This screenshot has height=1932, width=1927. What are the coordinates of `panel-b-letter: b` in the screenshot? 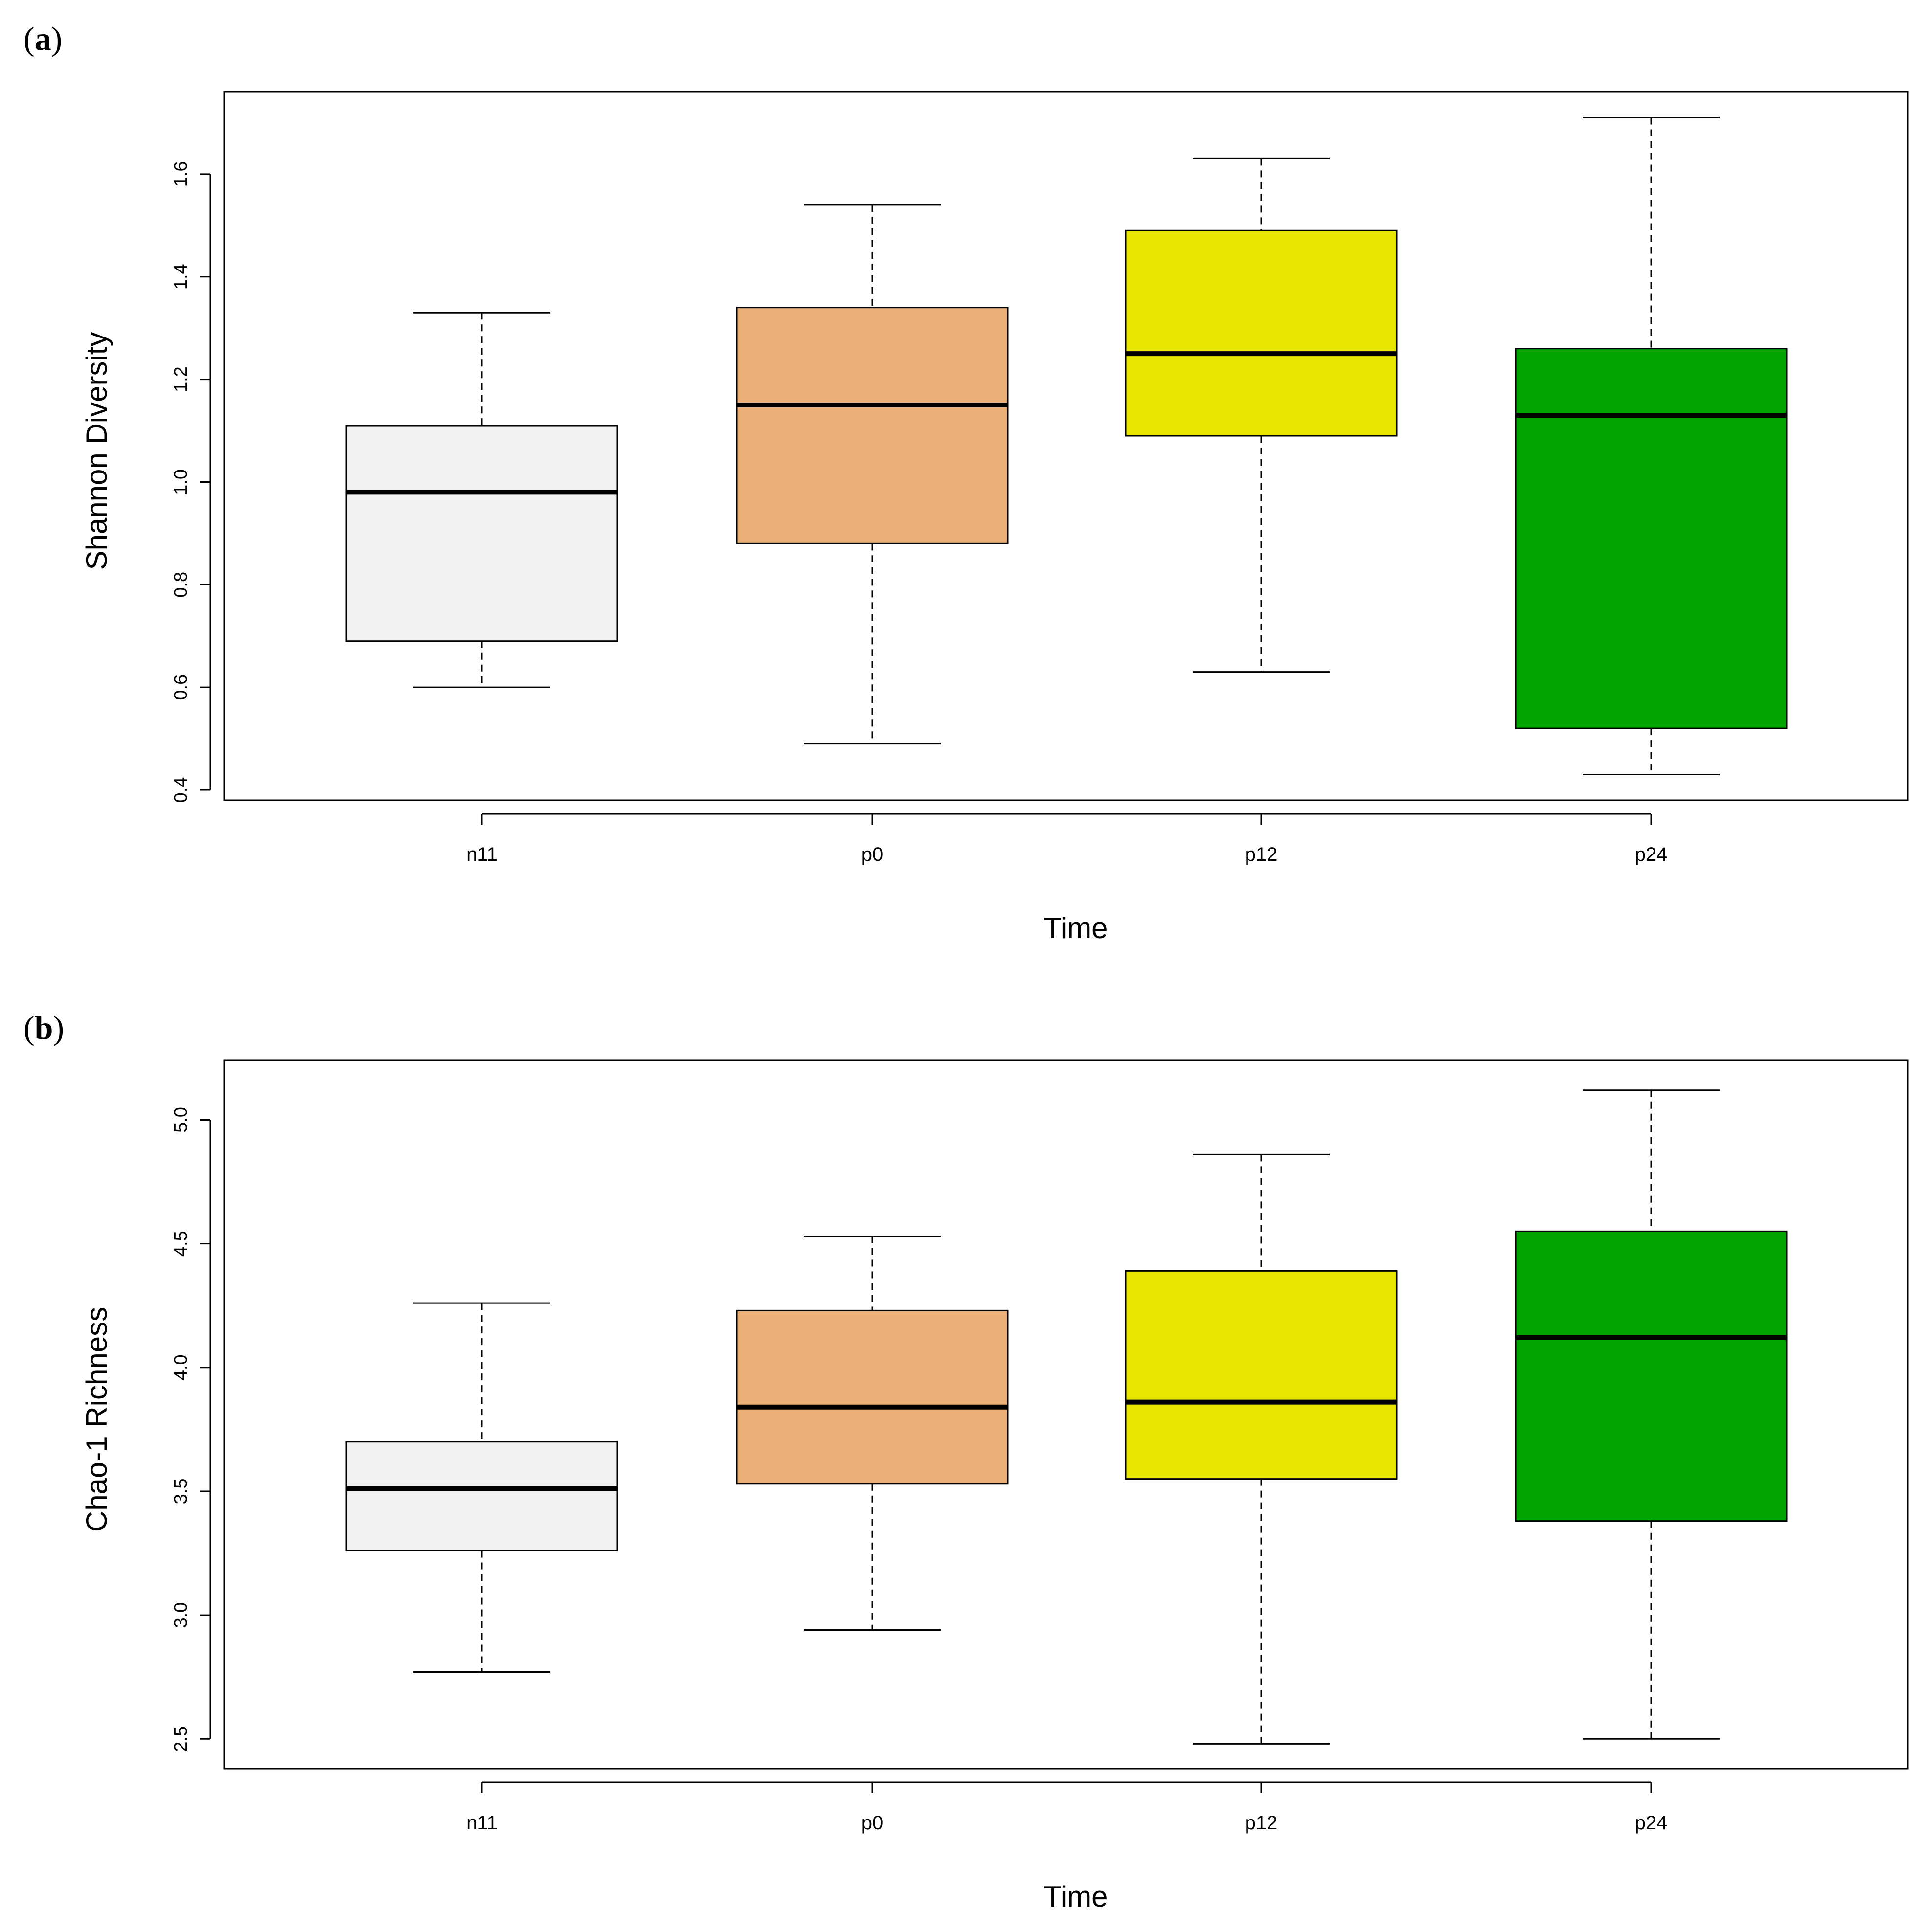 It's located at (43, 1027).